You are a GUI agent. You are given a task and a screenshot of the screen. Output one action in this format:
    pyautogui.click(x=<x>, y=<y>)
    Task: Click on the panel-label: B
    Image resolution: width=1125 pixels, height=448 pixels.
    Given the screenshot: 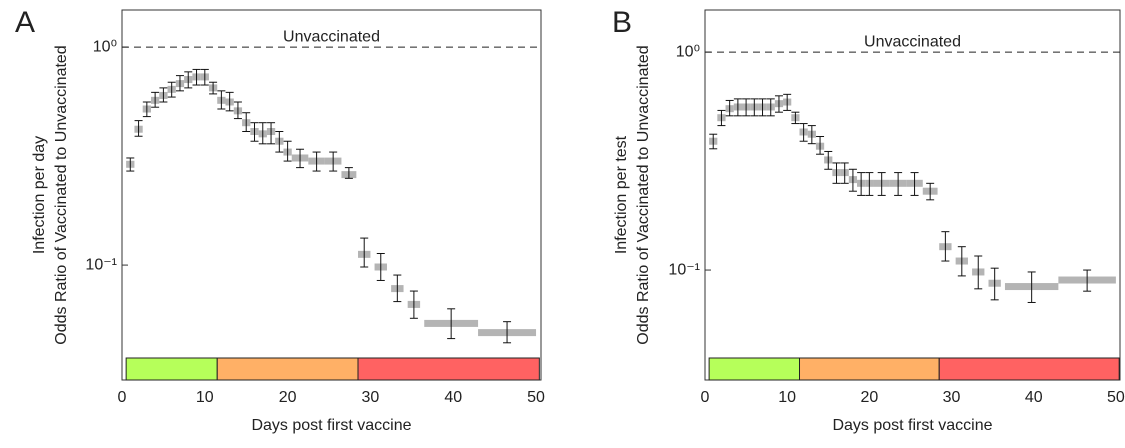 What is the action you would take?
    pyautogui.click(x=622, y=22)
    